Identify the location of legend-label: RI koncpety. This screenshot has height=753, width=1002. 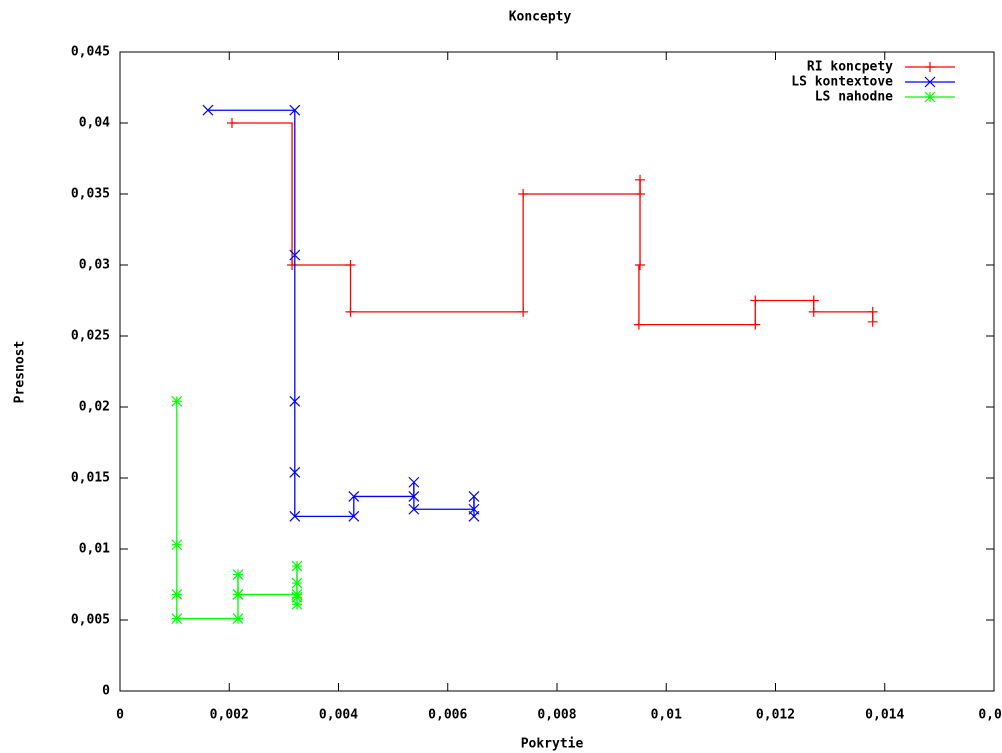
(850, 67).